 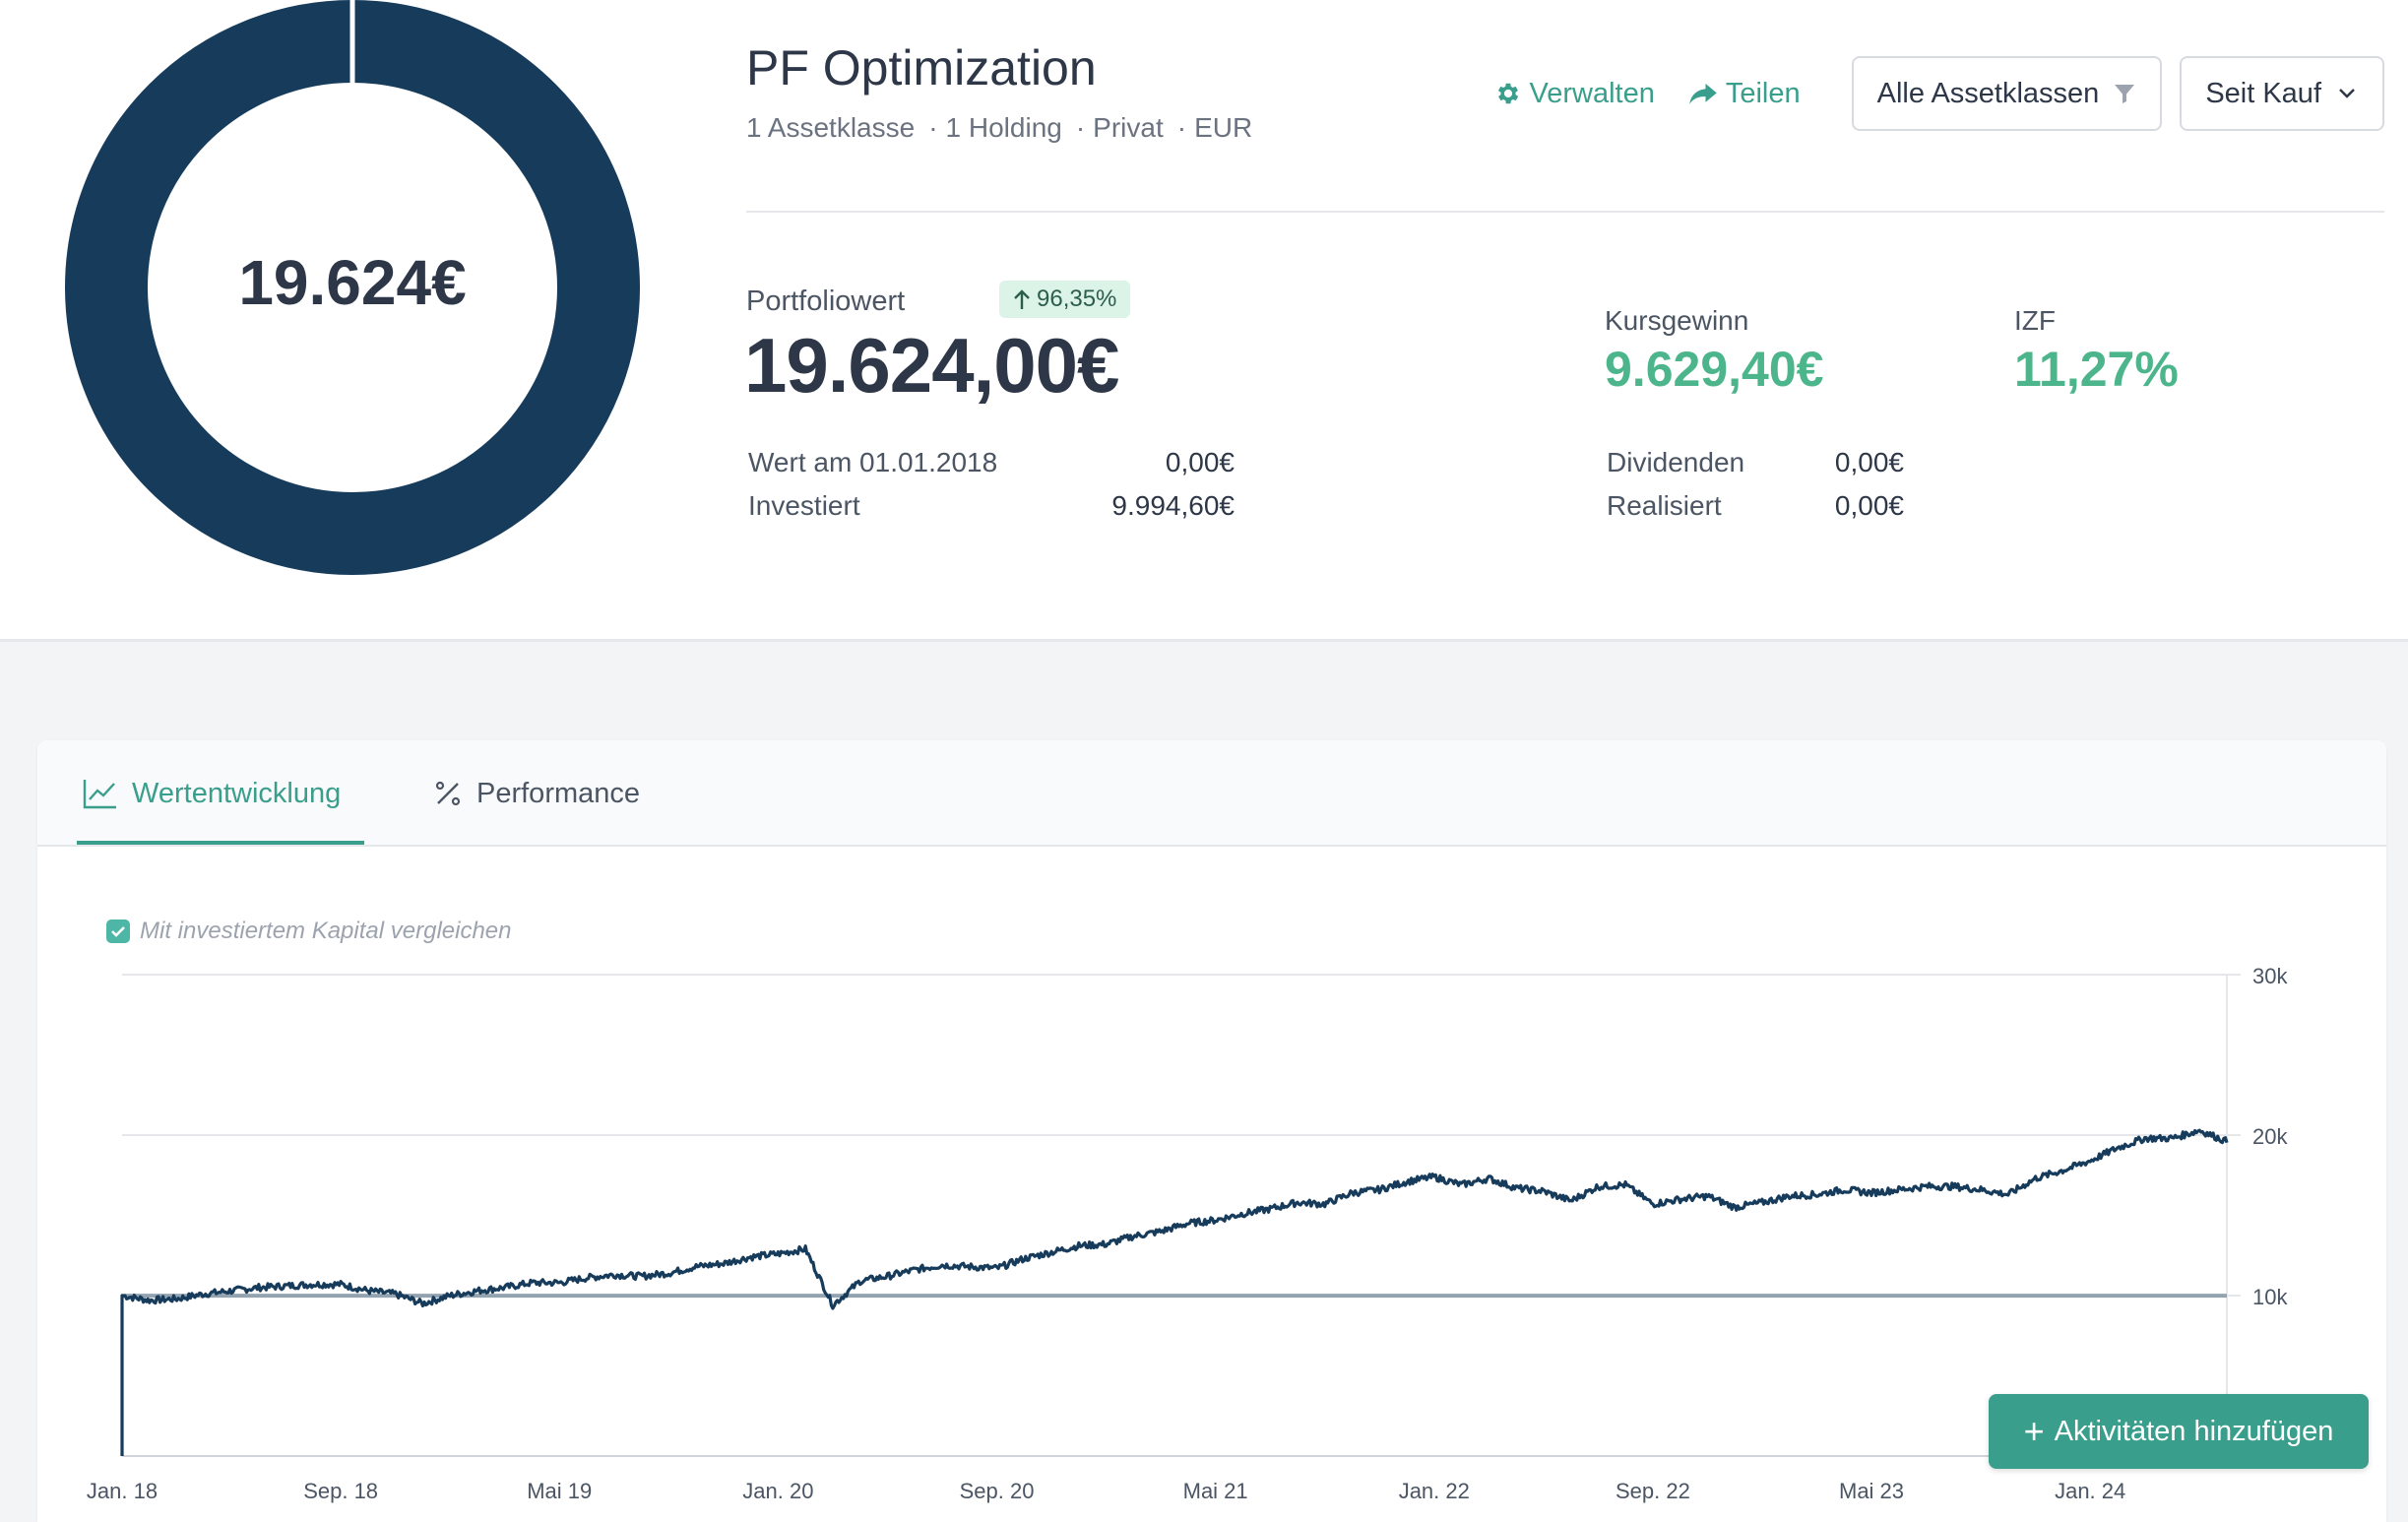 I want to click on page-title: PF Optimization, so click(x=921, y=67).